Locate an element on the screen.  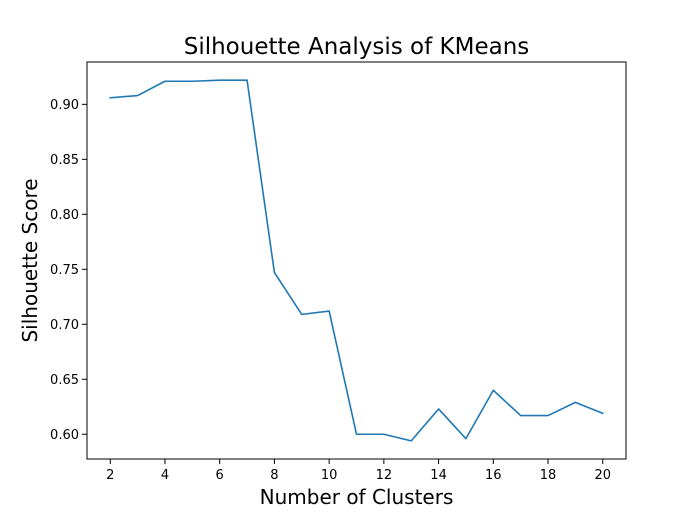
y-tick-label: 0.90 is located at coordinates (64, 105).